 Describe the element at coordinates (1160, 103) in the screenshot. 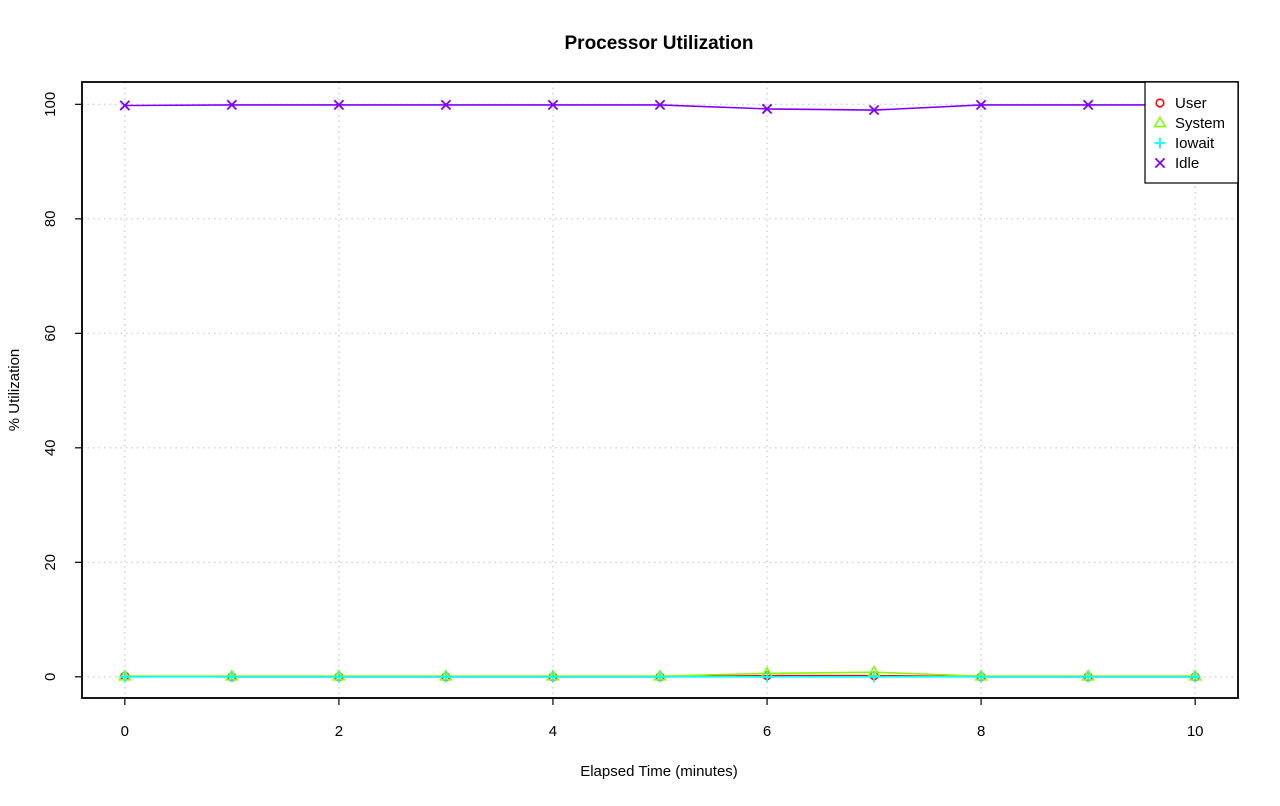

I see `legend-marker-user` at that location.